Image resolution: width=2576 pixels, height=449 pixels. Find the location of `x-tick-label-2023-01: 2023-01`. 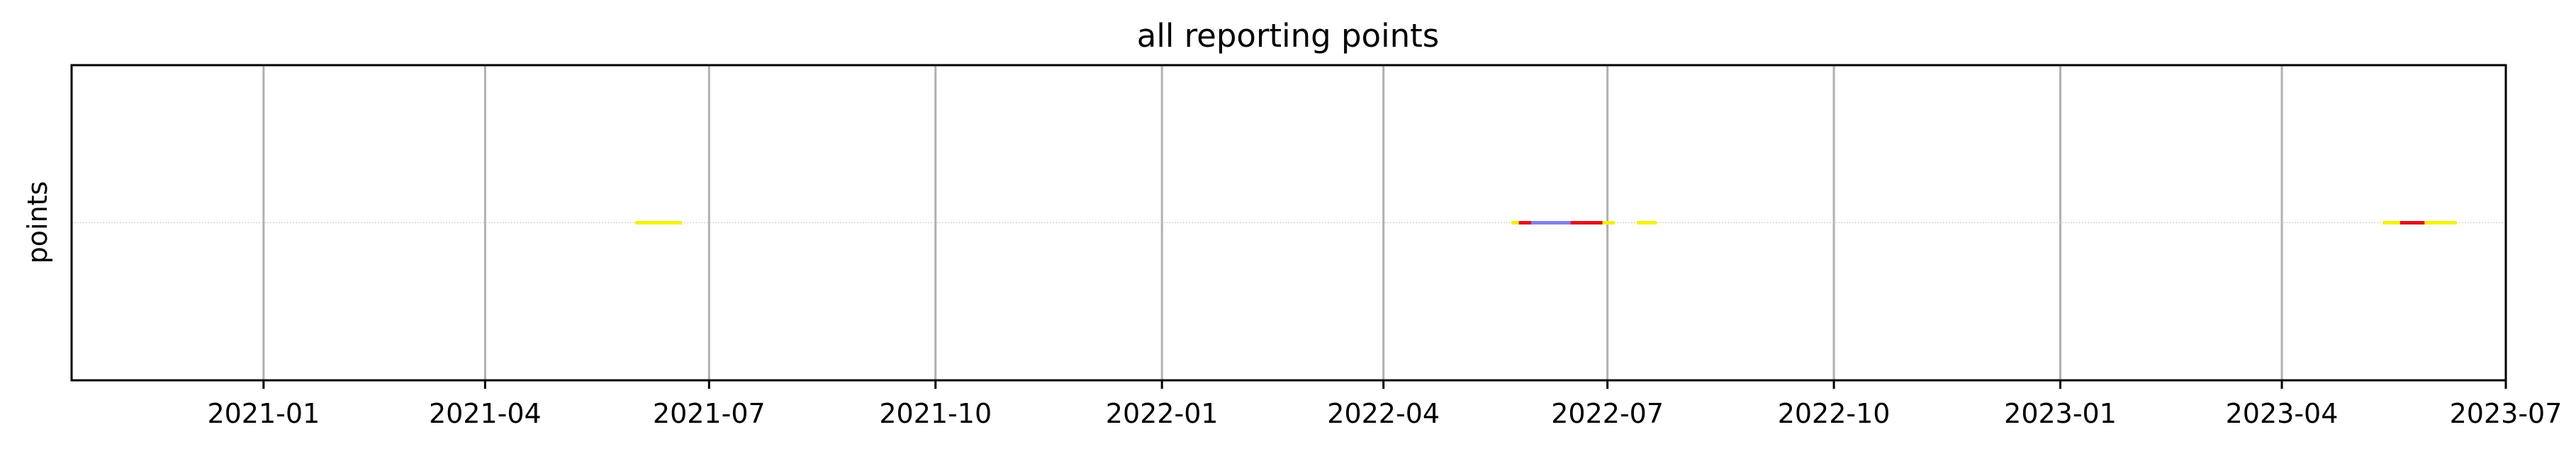

x-tick-label-2023-01: 2023-01 is located at coordinates (2060, 414).